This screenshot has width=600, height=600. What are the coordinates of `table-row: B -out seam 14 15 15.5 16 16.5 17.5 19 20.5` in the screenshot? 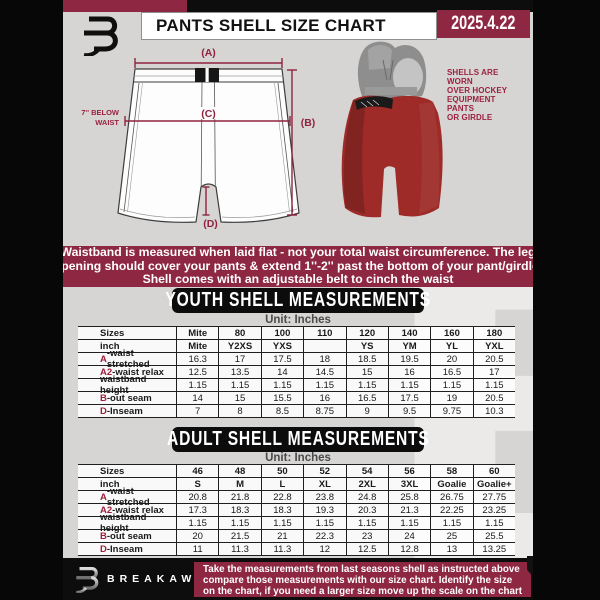 It's located at (296, 398).